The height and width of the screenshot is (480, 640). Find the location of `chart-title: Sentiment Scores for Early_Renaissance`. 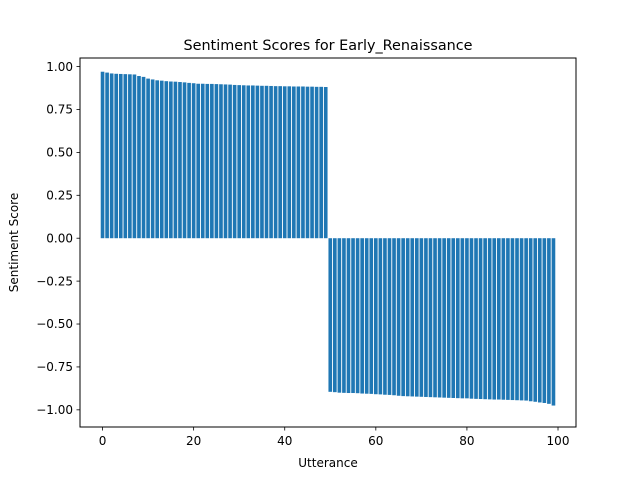

chart-title: Sentiment Scores for Early_Renaissance is located at coordinates (327, 46).